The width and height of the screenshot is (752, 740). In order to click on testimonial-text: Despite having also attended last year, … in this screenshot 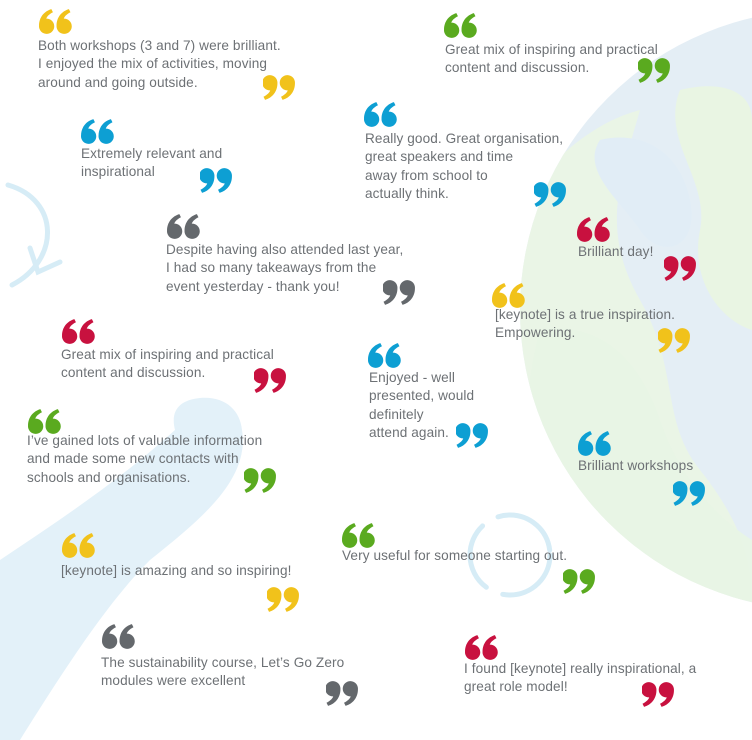, I will do `click(285, 268)`.